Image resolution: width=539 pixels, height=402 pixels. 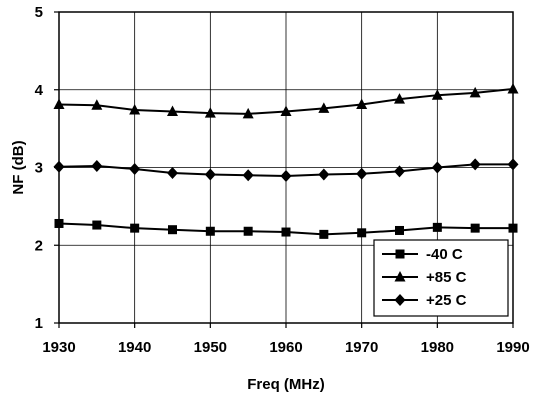 What do you see at coordinates (39, 323) in the screenshot?
I see `y-tick-label: 1` at bounding box center [39, 323].